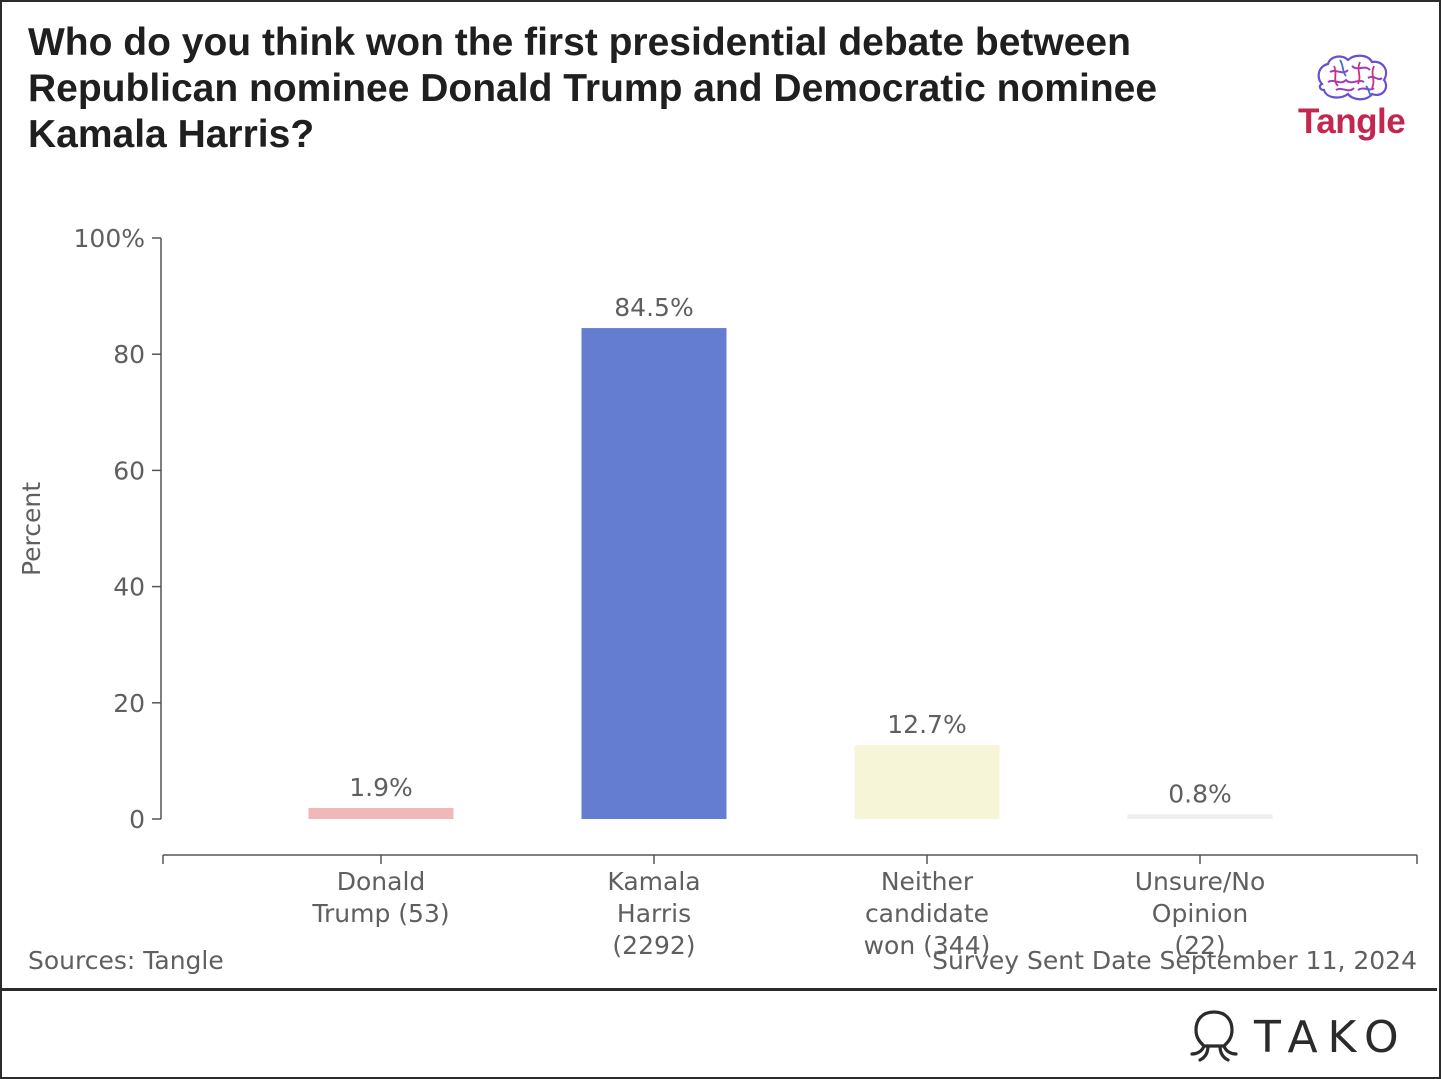 The width and height of the screenshot is (1441, 1079). What do you see at coordinates (129, 354) in the screenshot?
I see `y-tick-label: 80` at bounding box center [129, 354].